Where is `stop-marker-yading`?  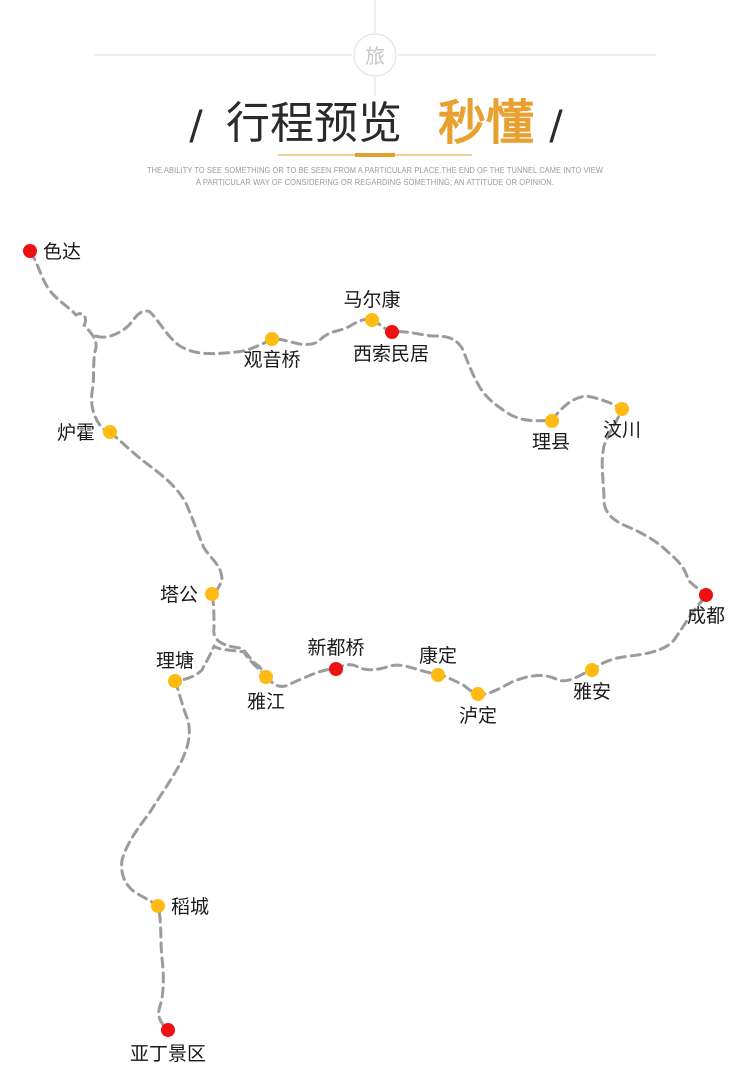
stop-marker-yading is located at coordinates (168, 1030).